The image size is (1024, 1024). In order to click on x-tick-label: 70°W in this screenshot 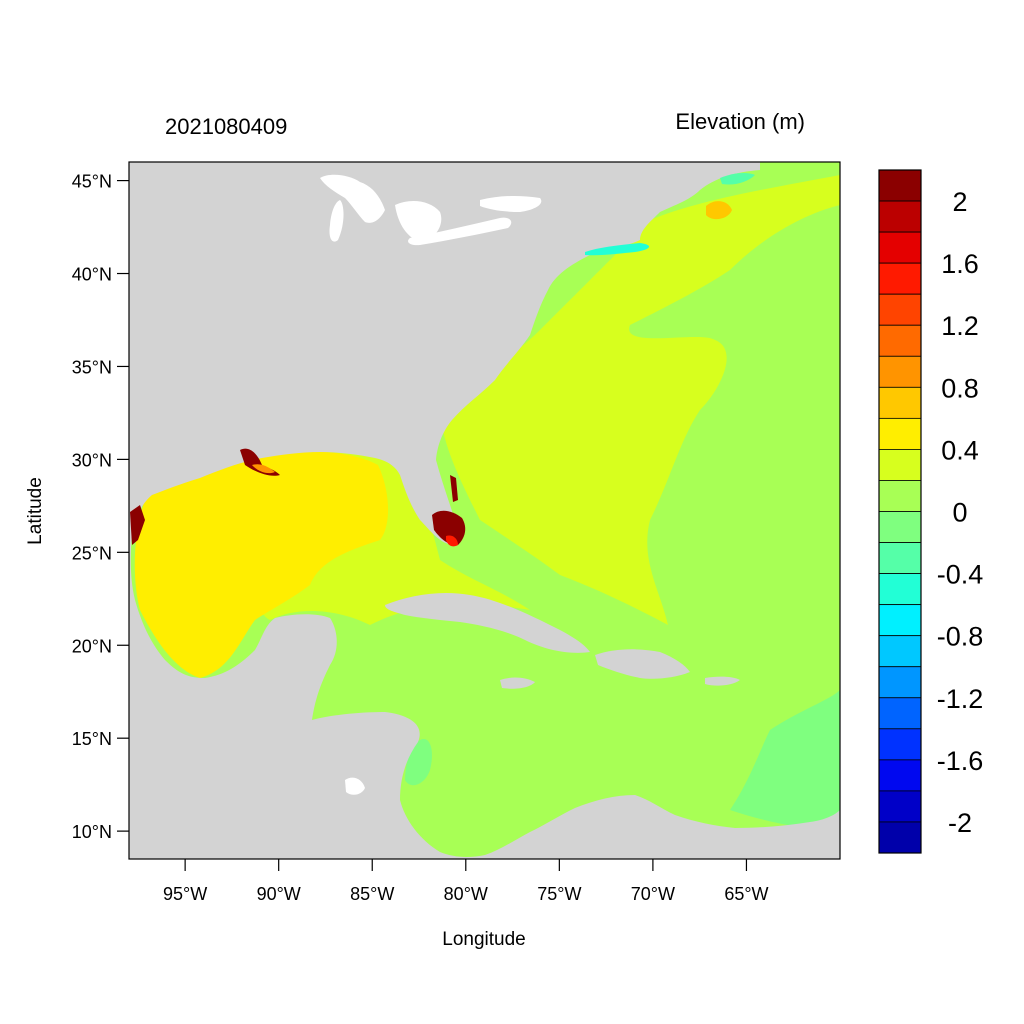, I will do `click(653, 894)`.